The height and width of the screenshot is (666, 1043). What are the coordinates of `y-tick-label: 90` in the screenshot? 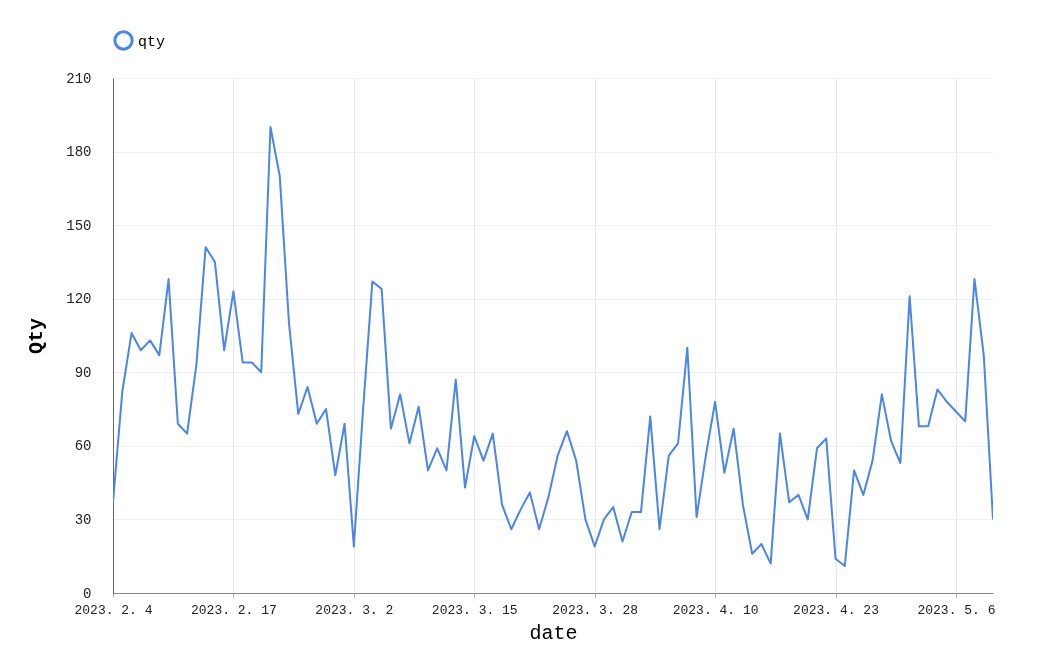 It's located at (83, 372).